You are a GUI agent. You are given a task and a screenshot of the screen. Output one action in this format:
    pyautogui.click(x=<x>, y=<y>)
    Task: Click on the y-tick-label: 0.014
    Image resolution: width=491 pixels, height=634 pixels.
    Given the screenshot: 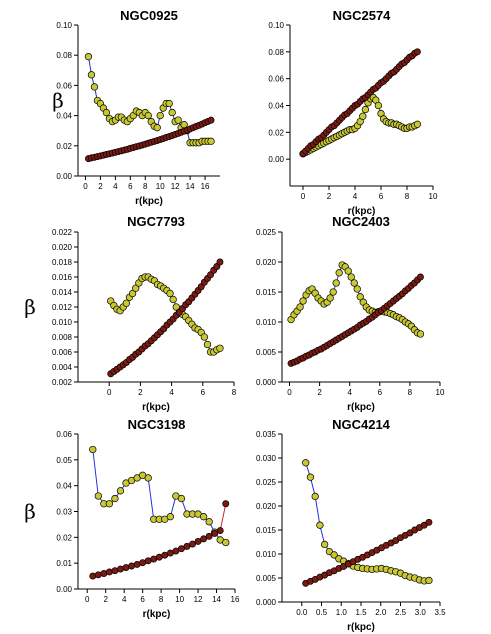 What is the action you would take?
    pyautogui.click(x=62, y=292)
    